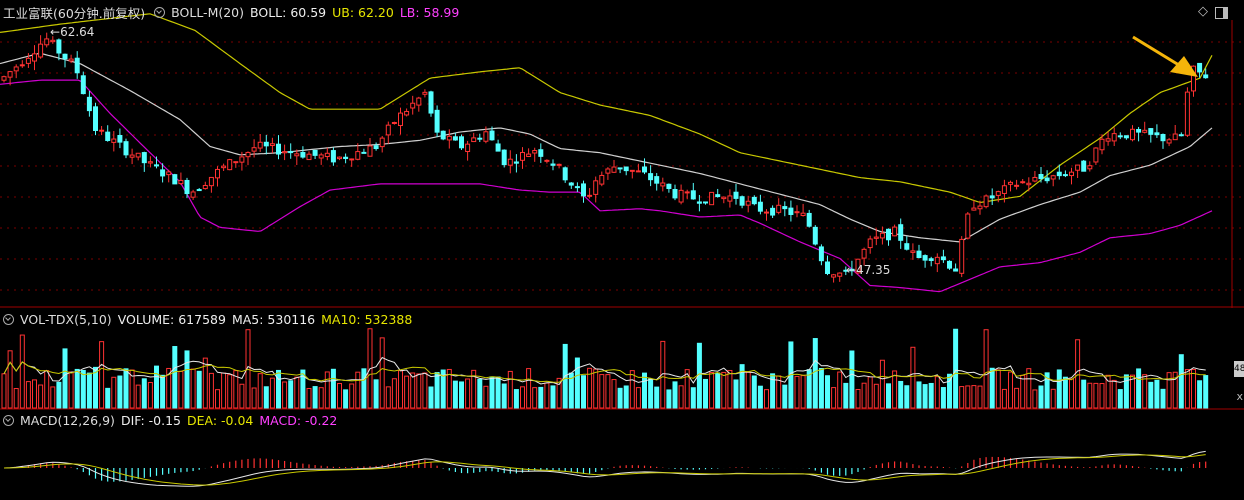 The image size is (1244, 500). Describe the element at coordinates (66, 319) in the screenshot. I see `volume-title: VOL-TDX(5,10)` at that location.